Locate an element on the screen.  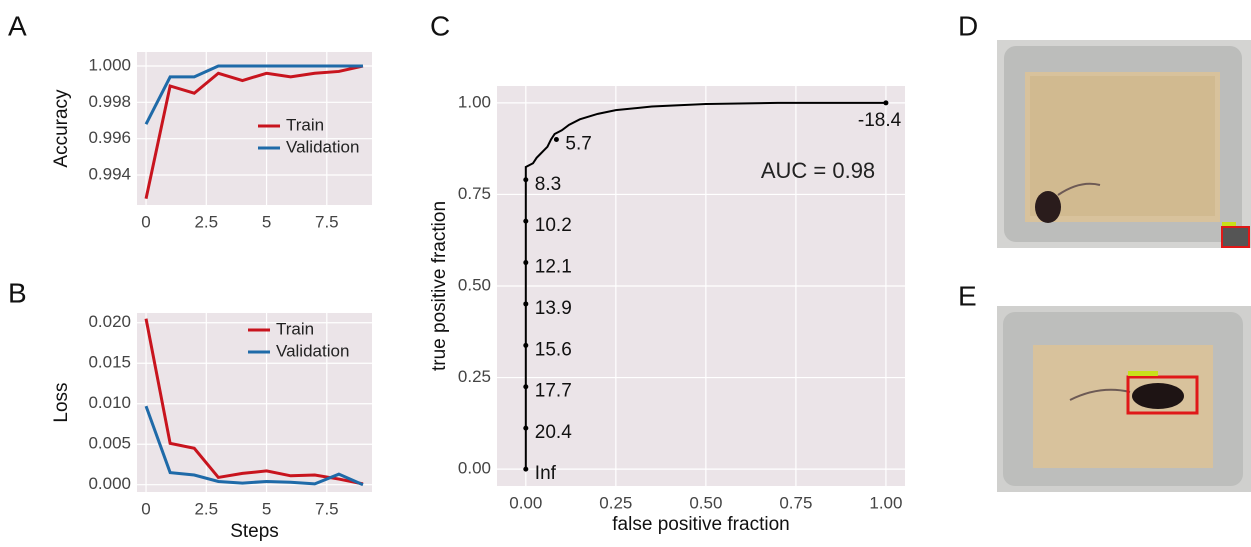
x-tick-label: 0.75 is located at coordinates (795, 502).